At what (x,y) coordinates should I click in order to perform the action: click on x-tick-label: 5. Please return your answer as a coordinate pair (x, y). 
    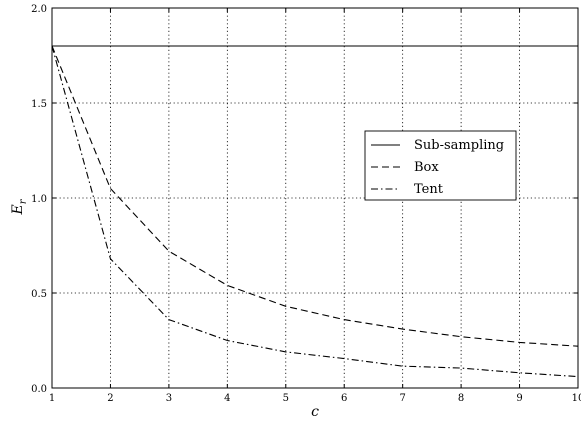
    Looking at the image, I should click on (286, 398).